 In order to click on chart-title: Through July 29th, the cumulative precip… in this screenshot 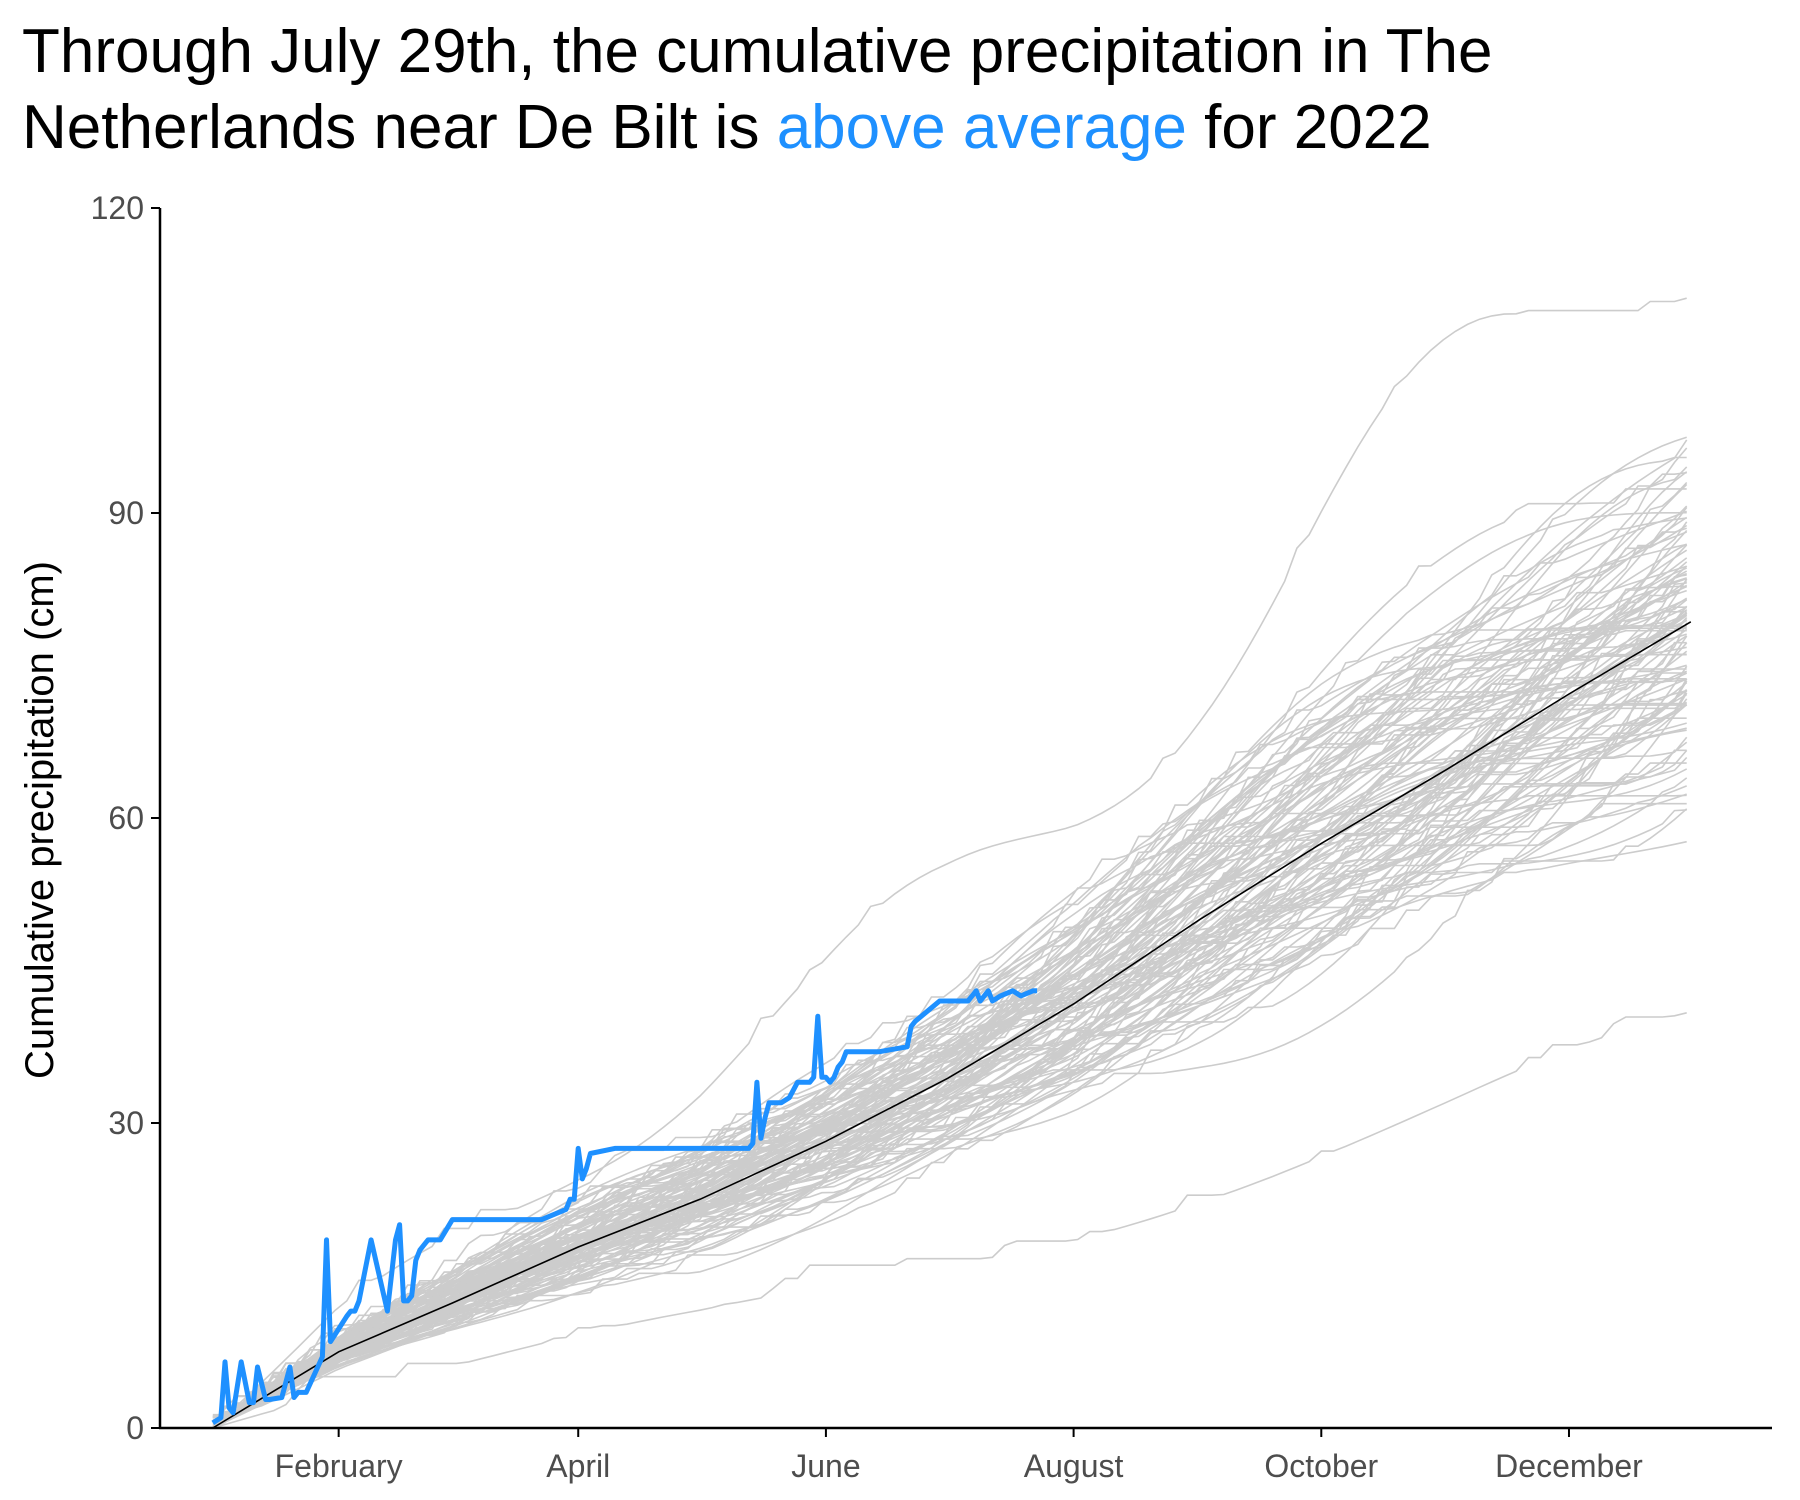, I will do `click(892, 90)`.